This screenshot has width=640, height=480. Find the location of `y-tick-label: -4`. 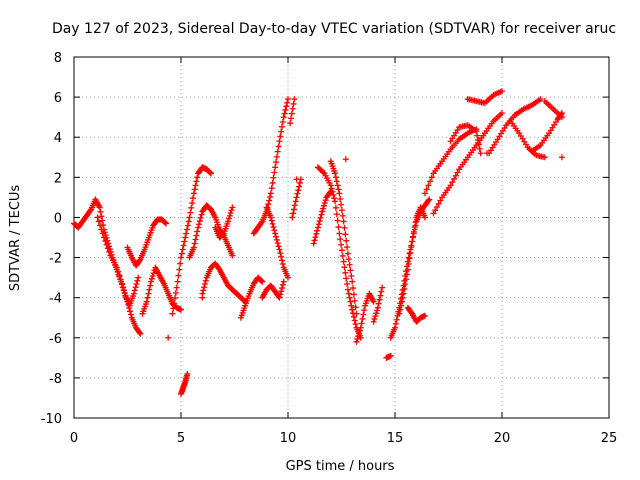

y-tick-label: -4 is located at coordinates (55, 299).